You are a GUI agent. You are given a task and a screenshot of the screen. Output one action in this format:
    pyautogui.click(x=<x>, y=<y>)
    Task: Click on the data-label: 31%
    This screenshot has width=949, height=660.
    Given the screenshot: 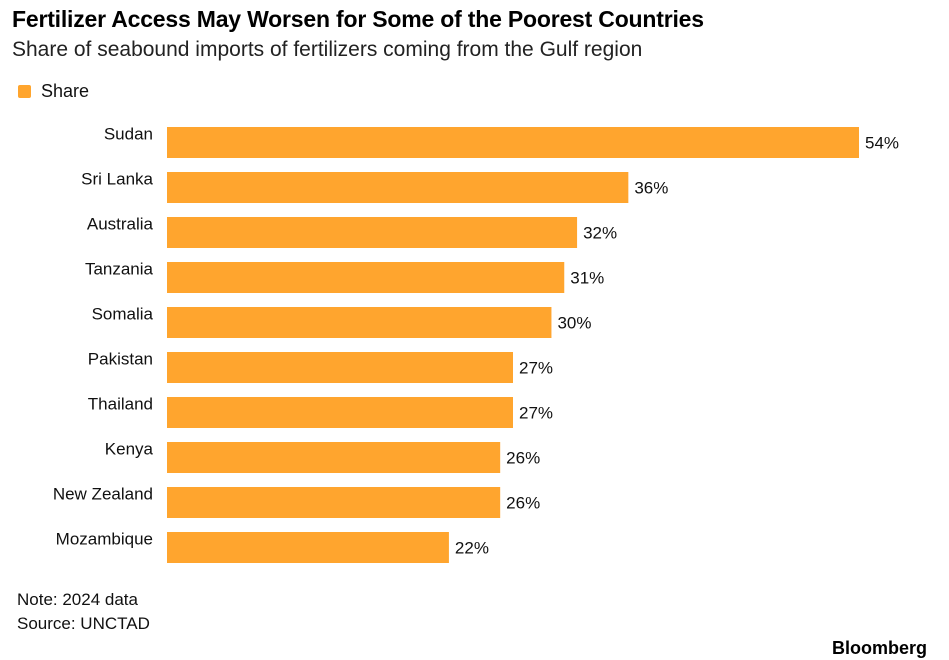 What is the action you would take?
    pyautogui.click(x=587, y=278)
    